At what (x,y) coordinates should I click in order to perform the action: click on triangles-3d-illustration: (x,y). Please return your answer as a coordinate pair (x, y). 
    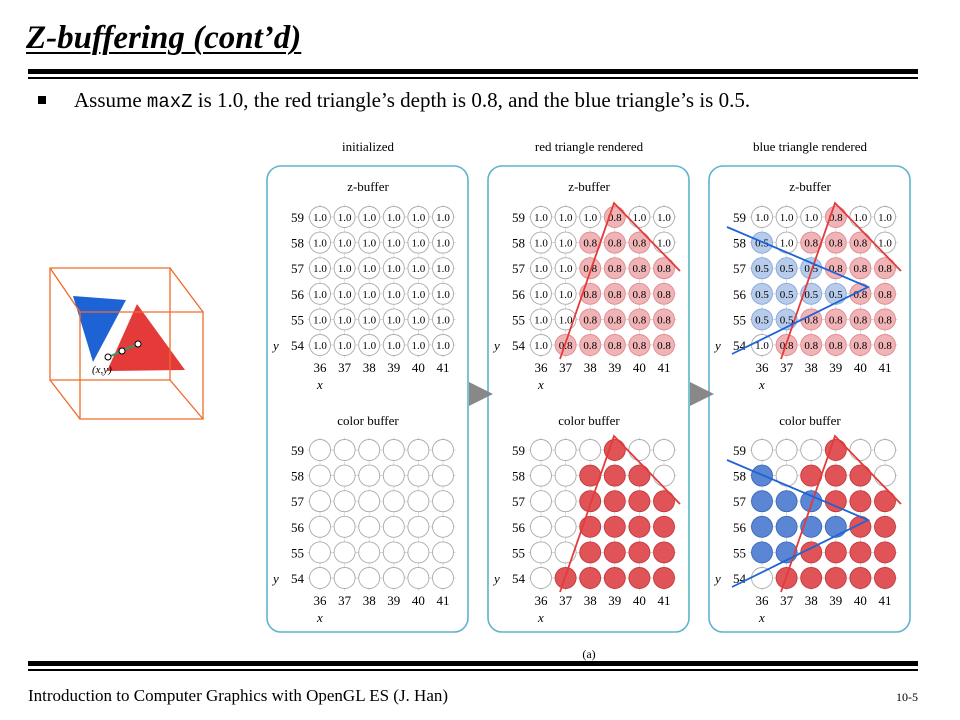
    Looking at the image, I should click on (126, 343).